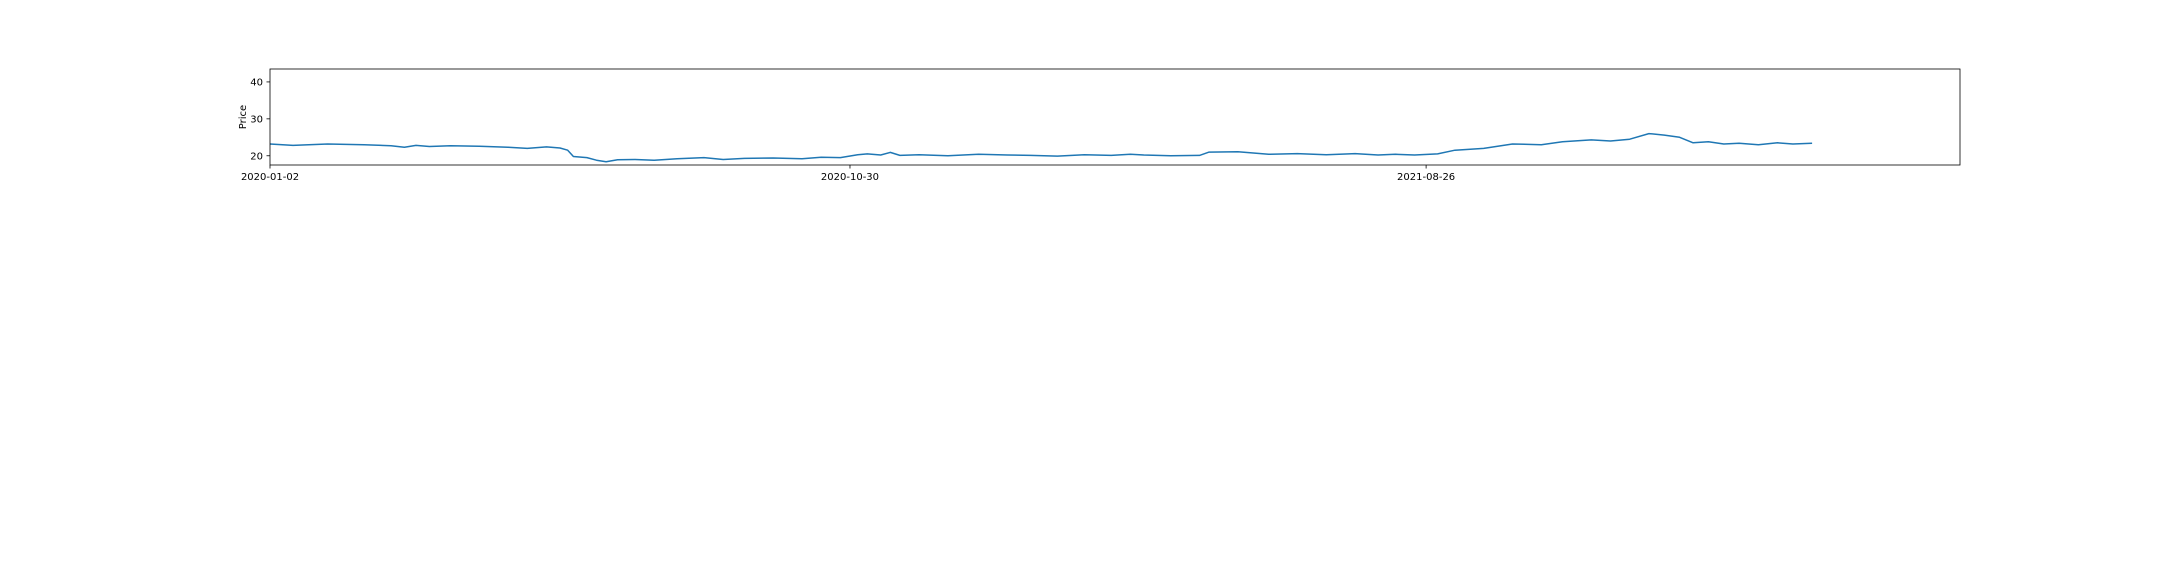 The width and height of the screenshot is (2160, 576). Describe the element at coordinates (1426, 177) in the screenshot. I see `x-tick-label: 2021-08-26` at that location.